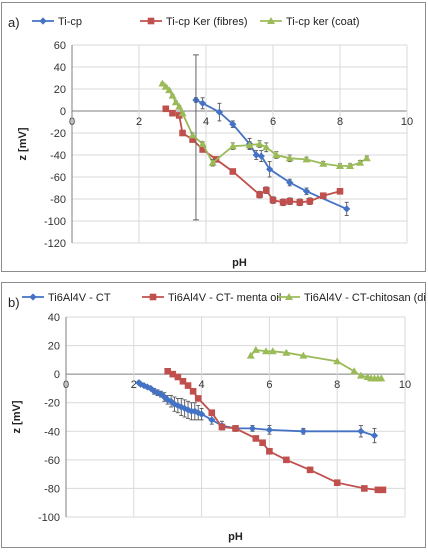  What do you see at coordinates (207, 22) in the screenshot?
I see `legend-label: Ti-cp Ker (fibres)` at bounding box center [207, 22].